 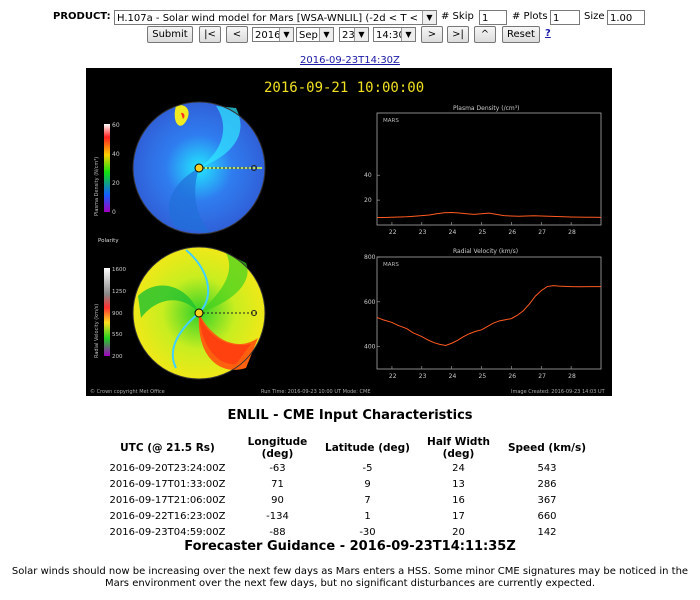 What do you see at coordinates (488, 315) in the screenshot?
I see `series-line` at bounding box center [488, 315].